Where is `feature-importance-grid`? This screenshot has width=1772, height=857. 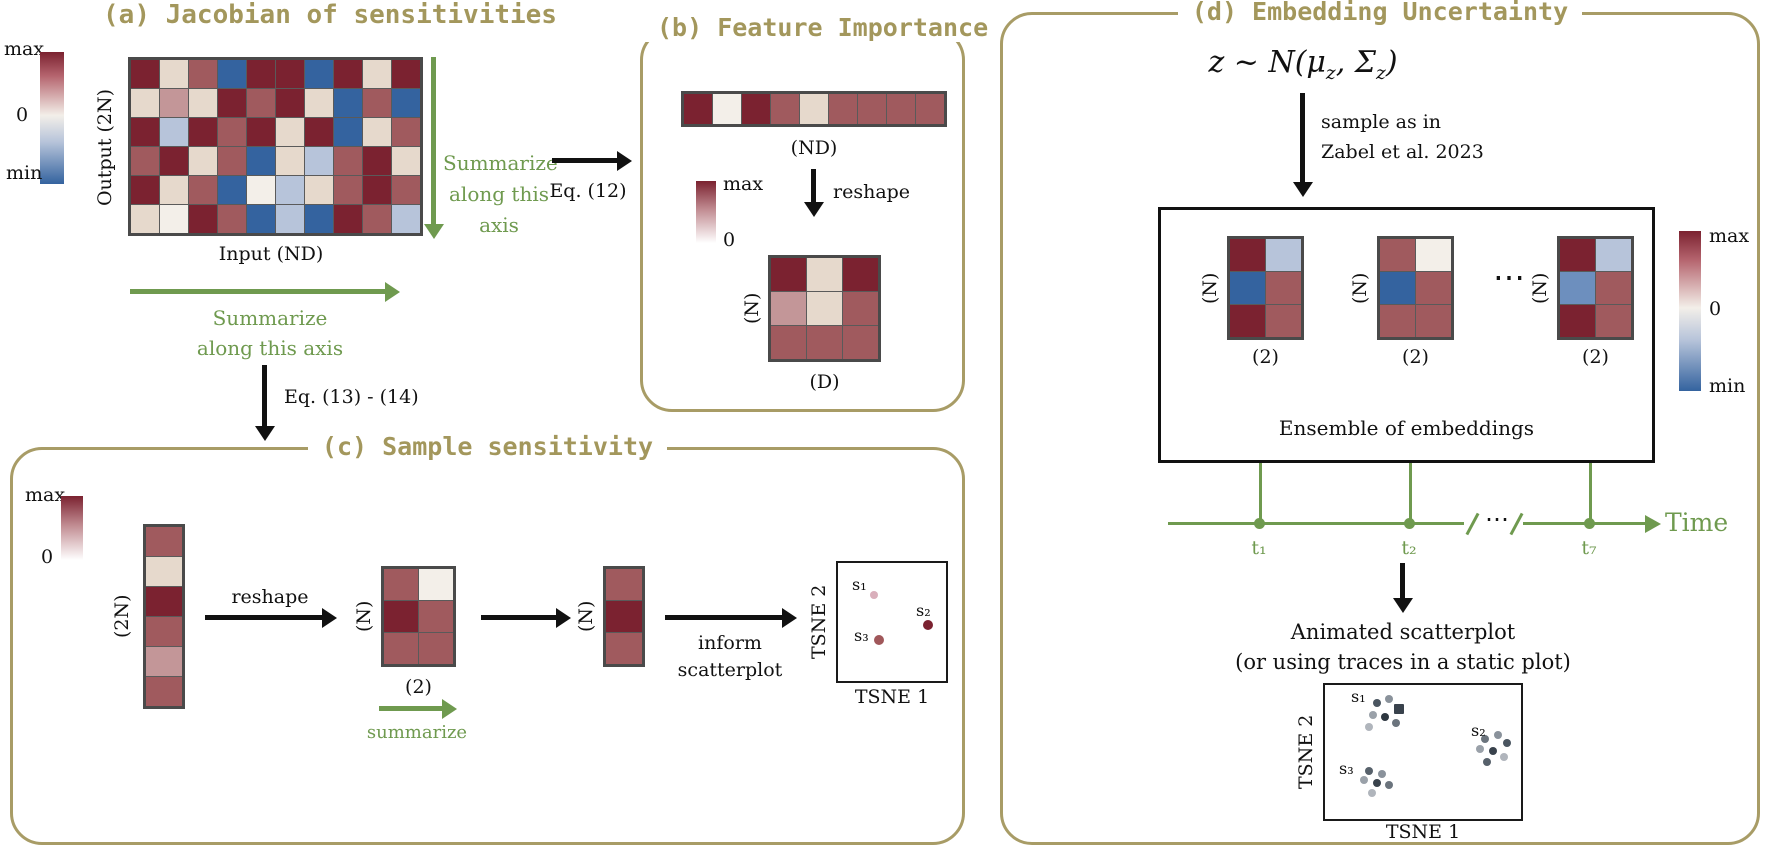 feature-importance-grid is located at coordinates (824, 308).